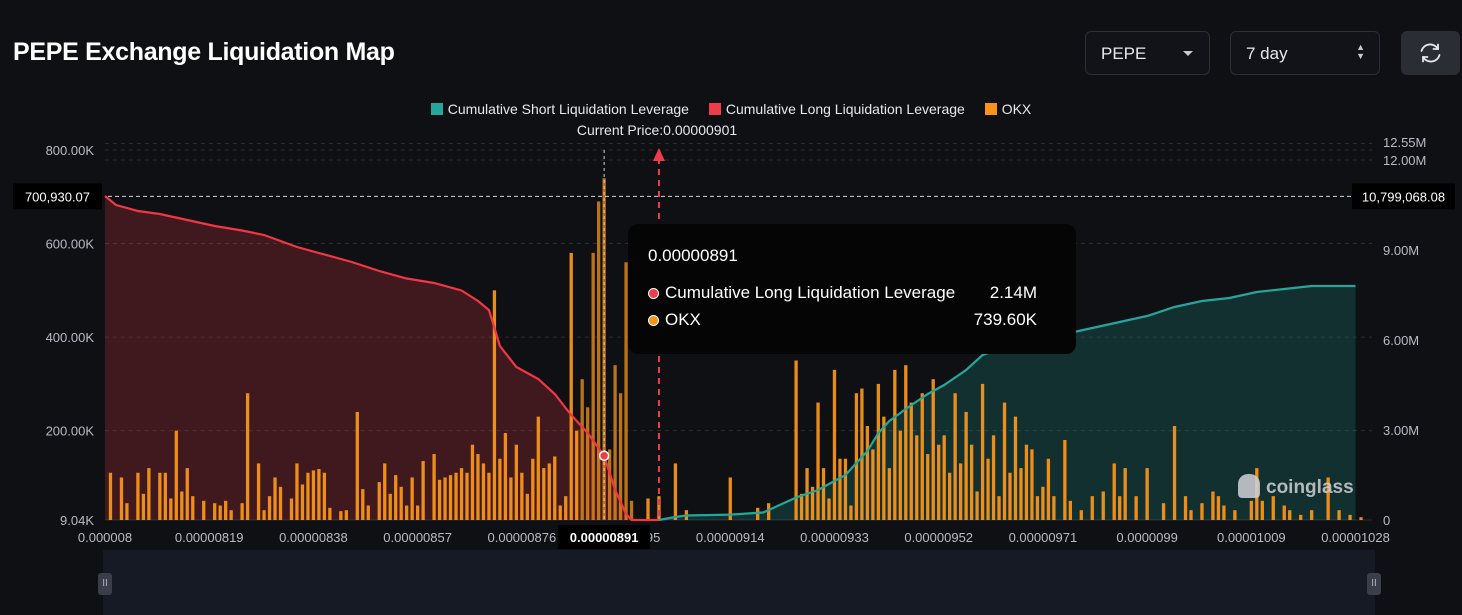 This screenshot has width=1462, height=615. I want to click on range-slider, so click(739, 582).